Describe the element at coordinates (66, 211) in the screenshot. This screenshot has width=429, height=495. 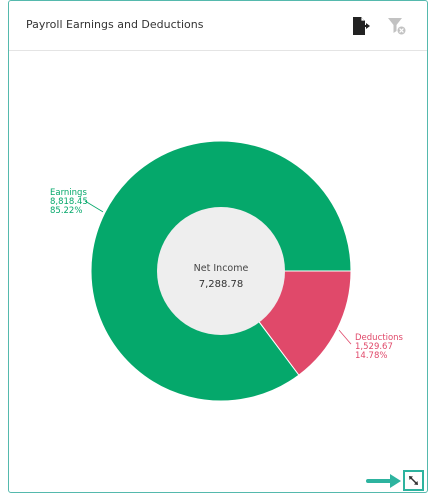
I see `data-label-earnings-percent: 85.22%` at that location.